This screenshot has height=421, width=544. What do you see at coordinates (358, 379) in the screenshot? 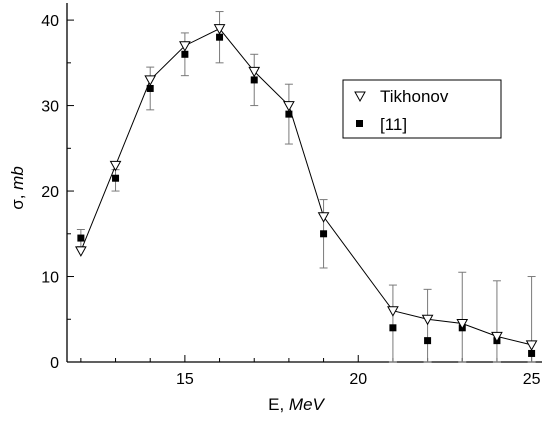
I see `x-tick-label: 20` at bounding box center [358, 379].